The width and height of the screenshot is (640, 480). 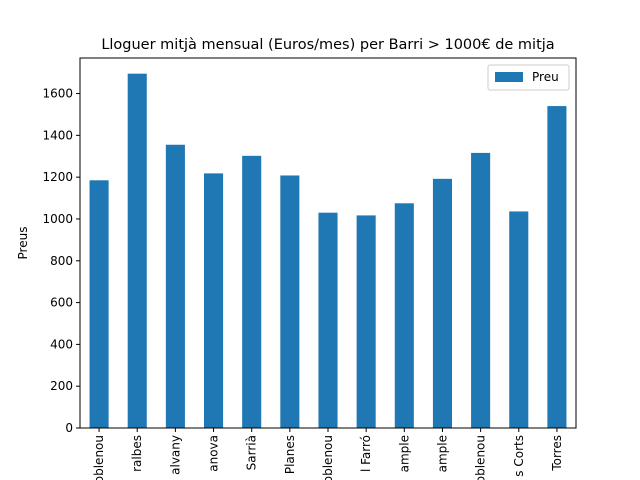 What do you see at coordinates (175, 455) in the screenshot?
I see `x-tick-label: alvany` at bounding box center [175, 455].